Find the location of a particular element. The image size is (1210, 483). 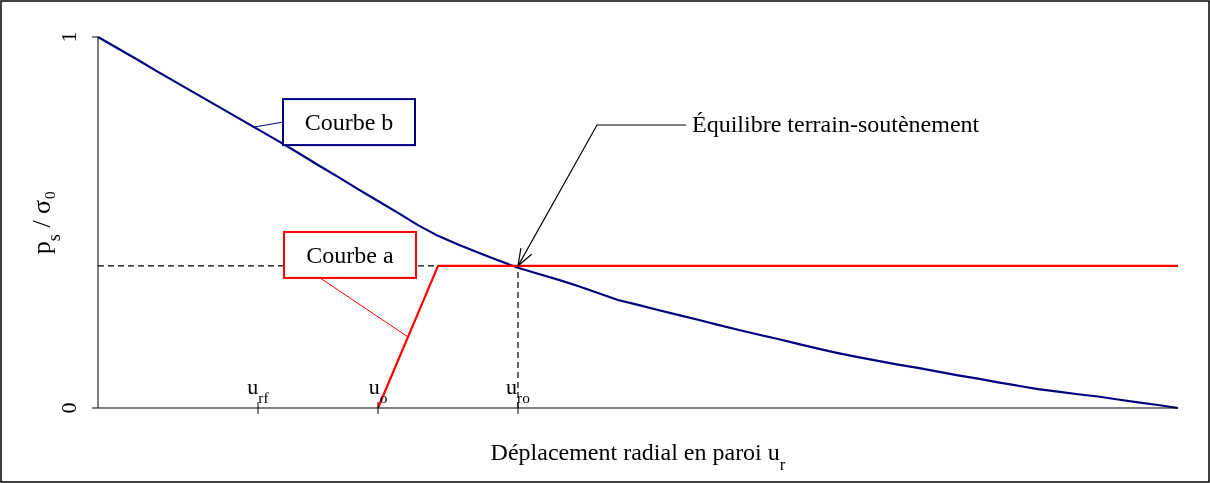

legend-label: Courbe b is located at coordinates (349, 122).